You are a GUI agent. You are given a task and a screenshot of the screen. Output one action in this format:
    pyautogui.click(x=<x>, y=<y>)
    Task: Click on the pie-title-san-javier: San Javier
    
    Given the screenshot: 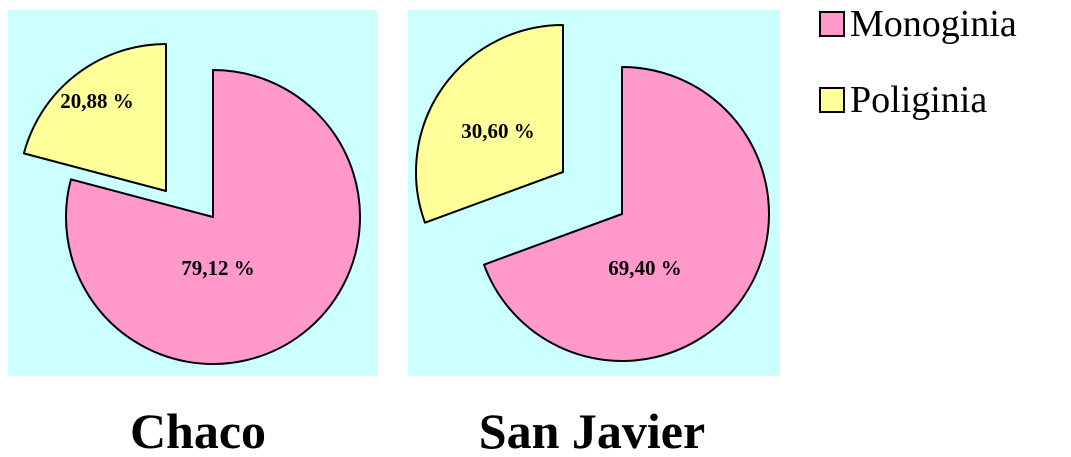 What is the action you would take?
    pyautogui.click(x=592, y=430)
    